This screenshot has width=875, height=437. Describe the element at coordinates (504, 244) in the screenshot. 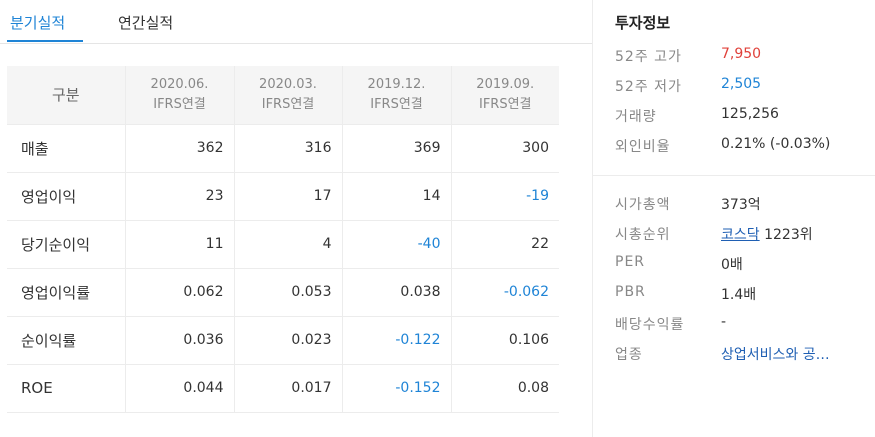

I see `table-cell: 22` at that location.